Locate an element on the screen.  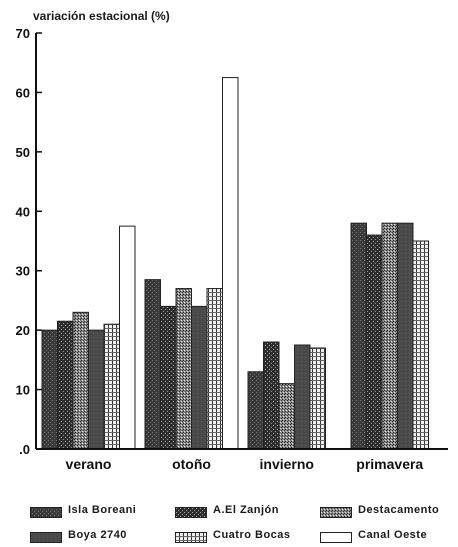
legend-label: Boya 2740 is located at coordinates (97, 535).